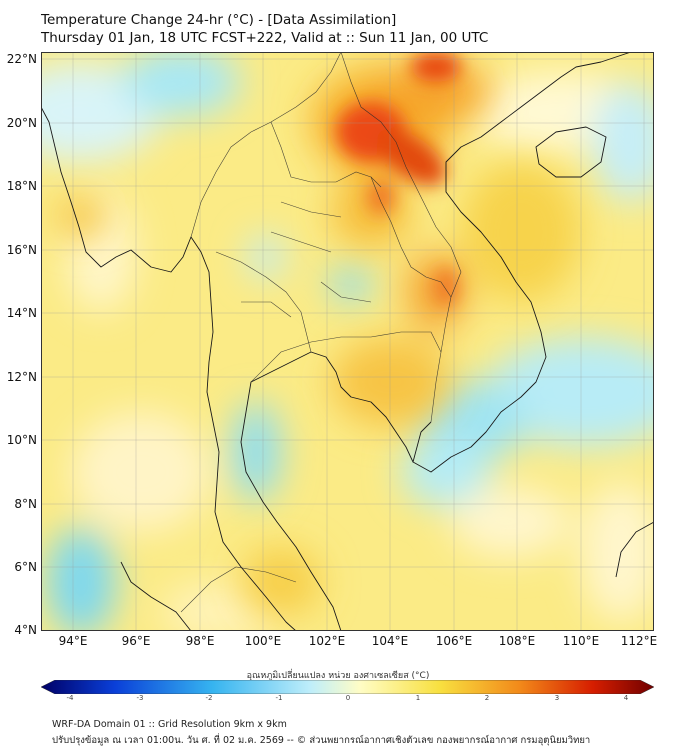  What do you see at coordinates (21, 313) in the screenshot?
I see `lat-label-14n: 14°N` at bounding box center [21, 313].